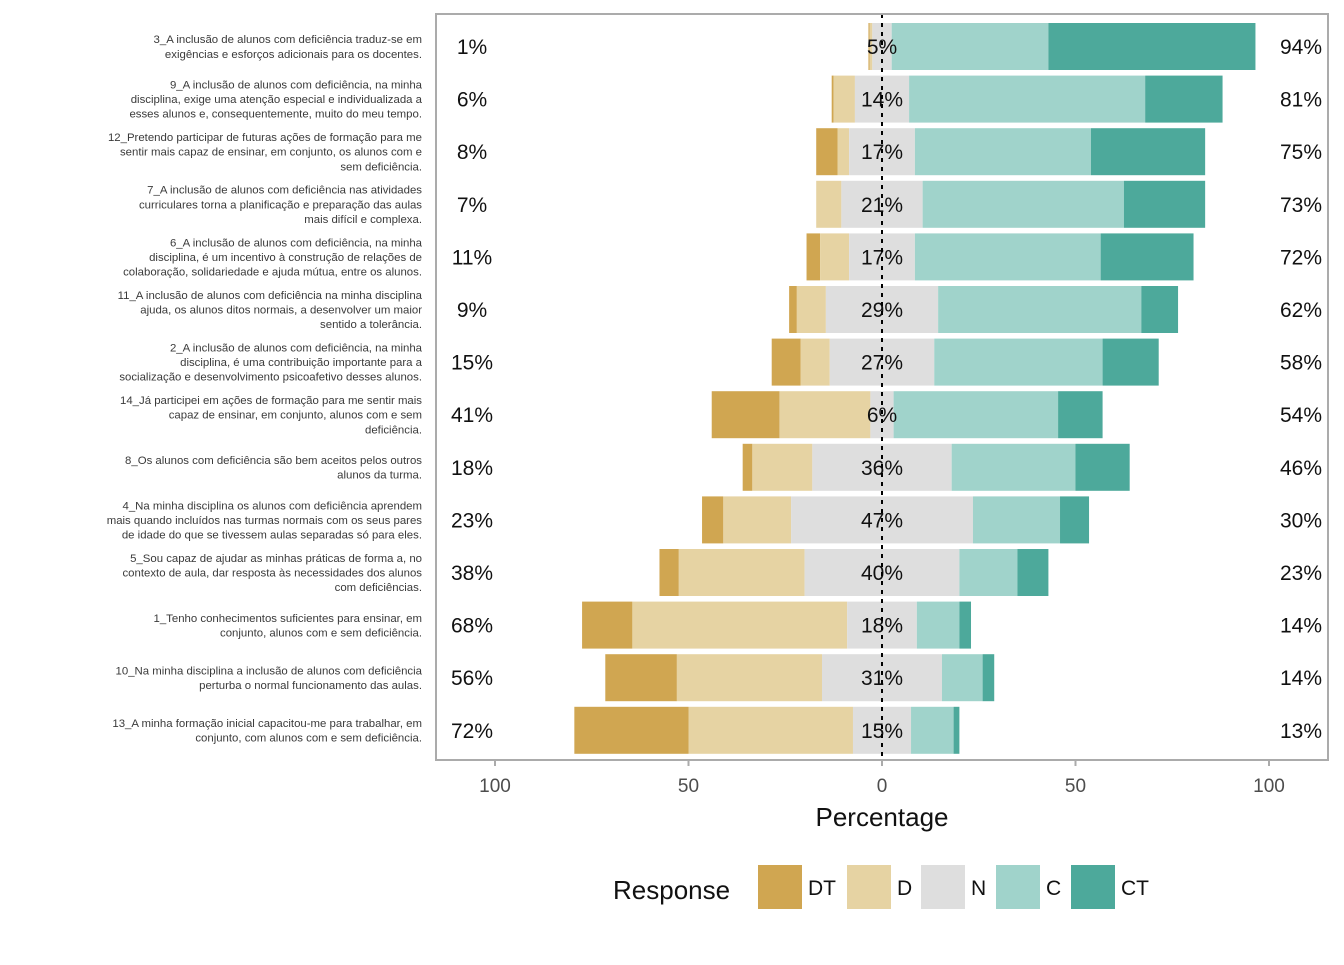  What do you see at coordinates (1053, 888) in the screenshot?
I see `legend-label-c: C` at bounding box center [1053, 888].